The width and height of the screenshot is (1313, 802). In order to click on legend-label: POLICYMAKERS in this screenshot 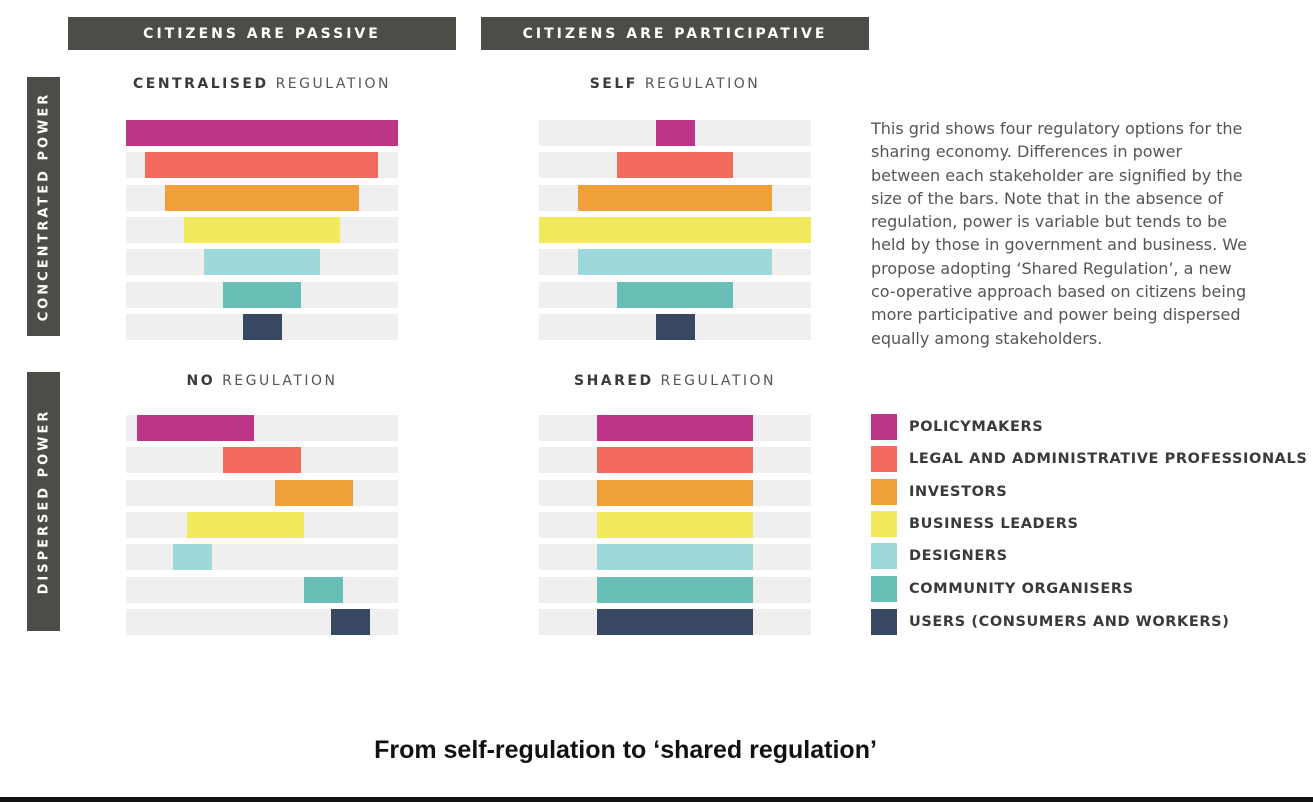, I will do `click(976, 427)`.